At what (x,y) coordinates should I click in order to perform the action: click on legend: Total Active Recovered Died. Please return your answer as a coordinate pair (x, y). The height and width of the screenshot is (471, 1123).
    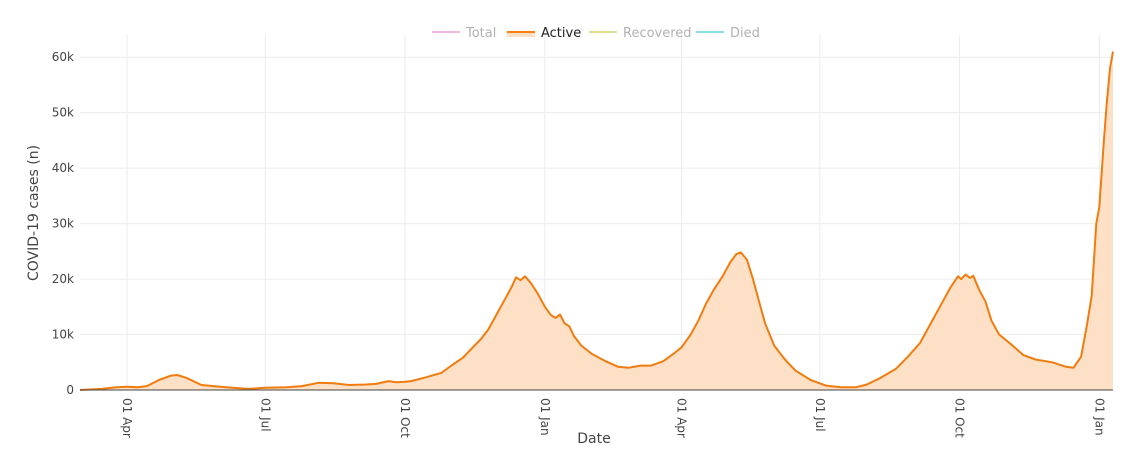
    Looking at the image, I should click on (596, 33).